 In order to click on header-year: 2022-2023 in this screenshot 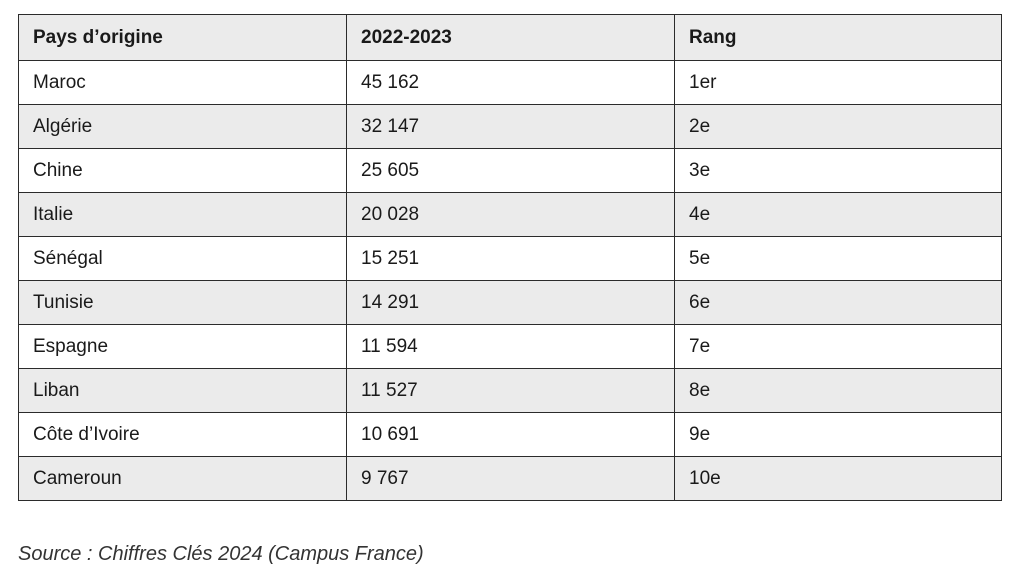, I will do `click(510, 37)`.